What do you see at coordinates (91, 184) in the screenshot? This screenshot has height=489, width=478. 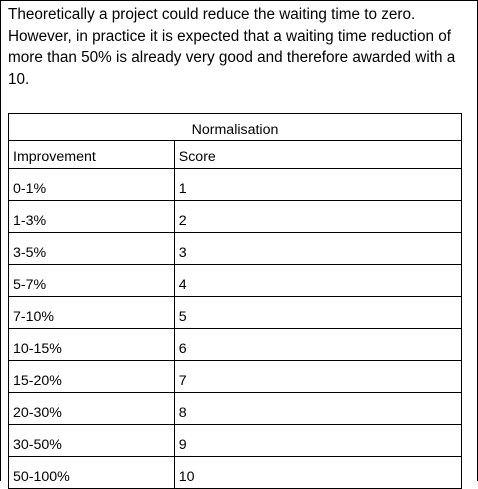 I see `improvement-cell: 0-1%` at bounding box center [91, 184].